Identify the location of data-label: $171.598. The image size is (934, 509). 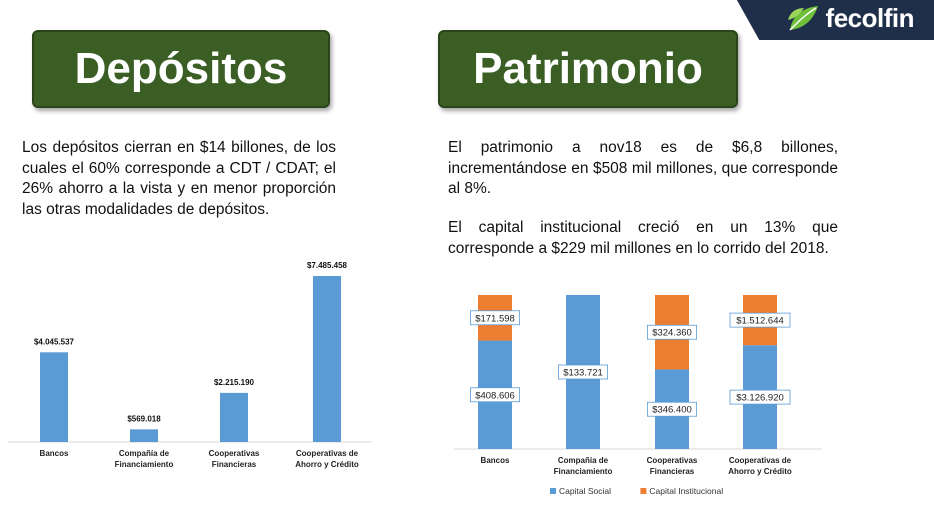
(495, 318).